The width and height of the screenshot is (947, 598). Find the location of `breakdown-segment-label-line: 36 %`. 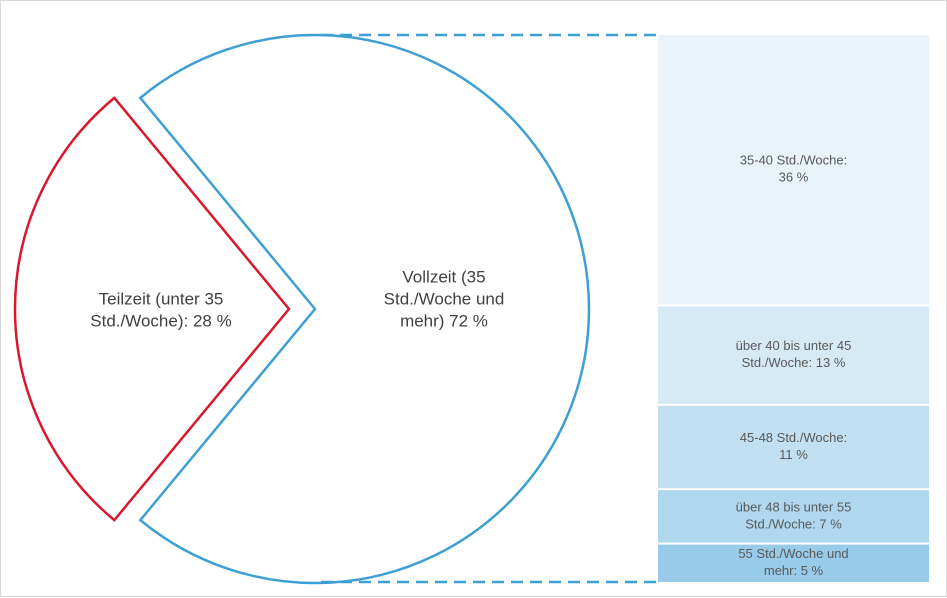

breakdown-segment-label-line: 36 % is located at coordinates (794, 177).